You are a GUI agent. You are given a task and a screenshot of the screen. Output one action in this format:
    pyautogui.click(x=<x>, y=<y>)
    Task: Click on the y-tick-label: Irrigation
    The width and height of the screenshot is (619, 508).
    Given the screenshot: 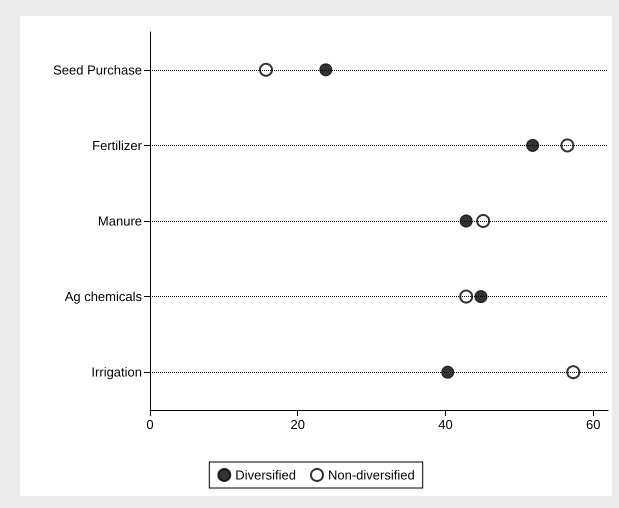 What is the action you would take?
    pyautogui.click(x=116, y=372)
    